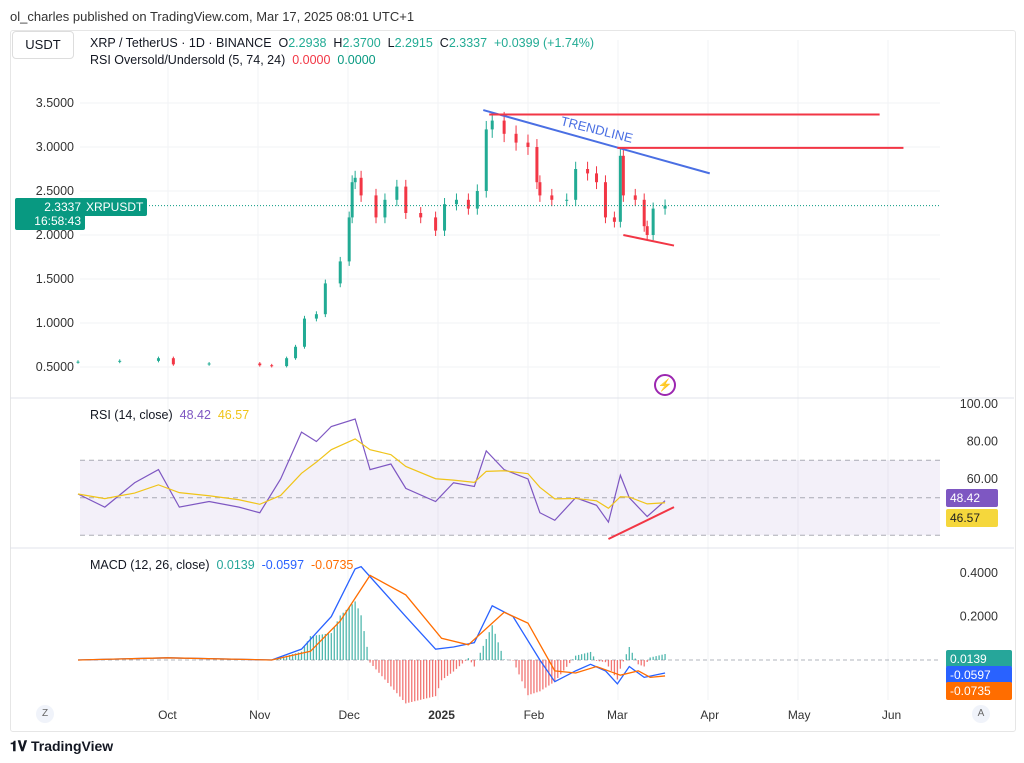 The height and width of the screenshot is (763, 1024). Describe the element at coordinates (332, 565) in the screenshot. I see `signal-value: -0.0735` at that location.